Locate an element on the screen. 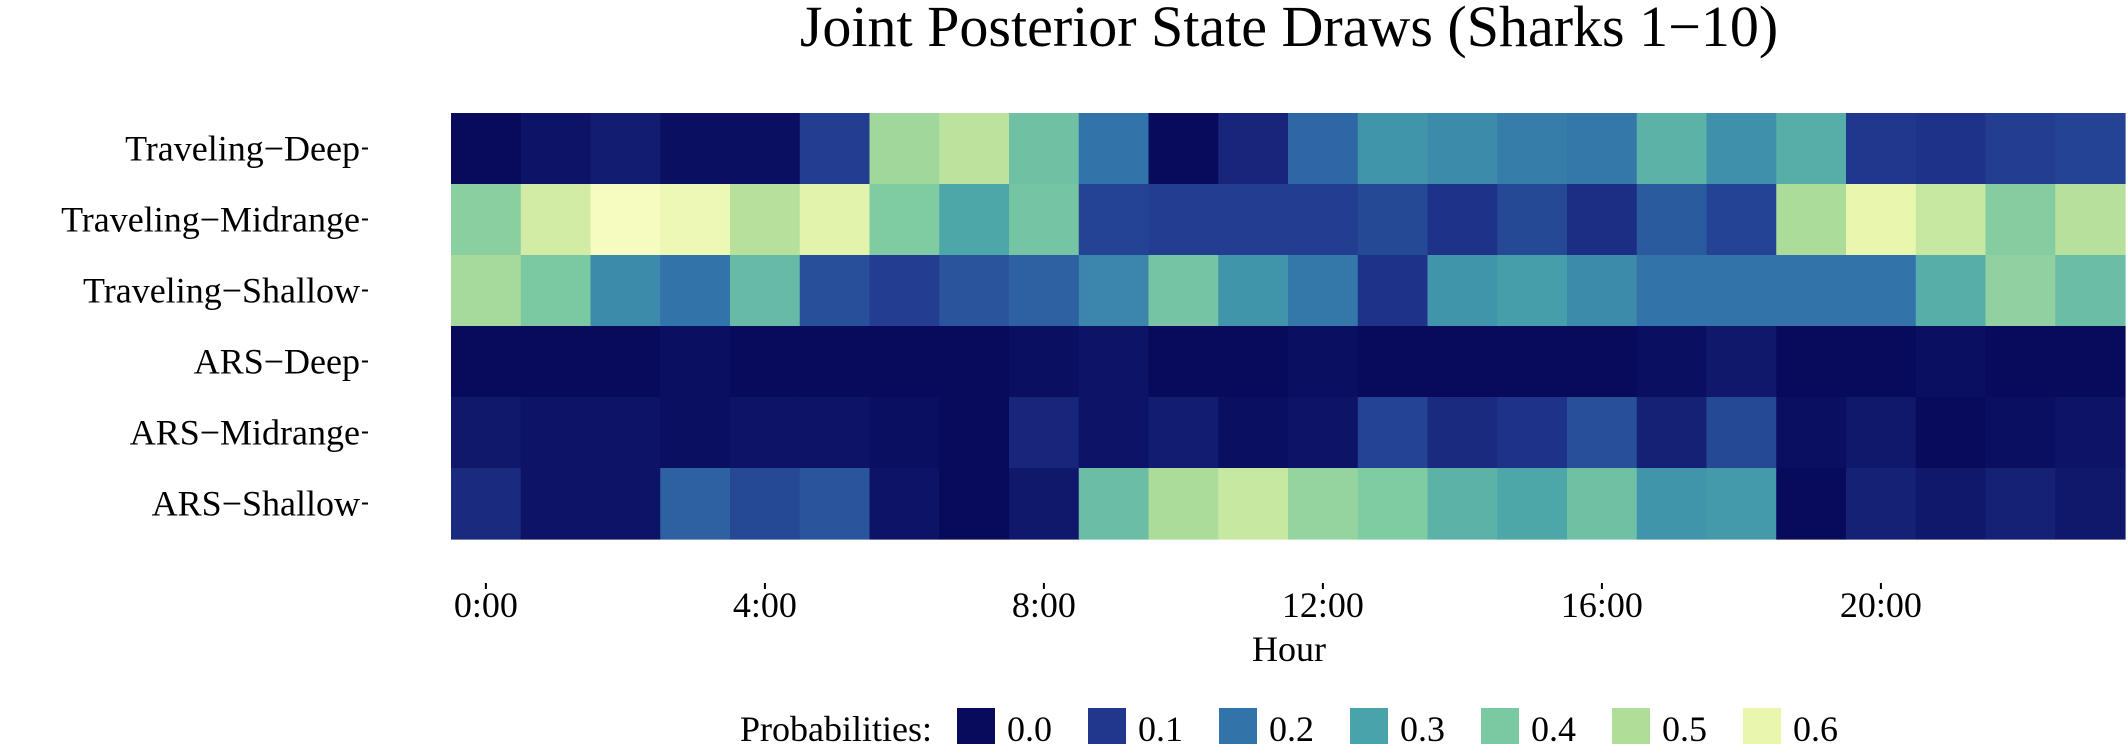 Image resolution: width=2128 pixels, height=744 pixels. x-tick-label: 16:00 is located at coordinates (1602, 605).